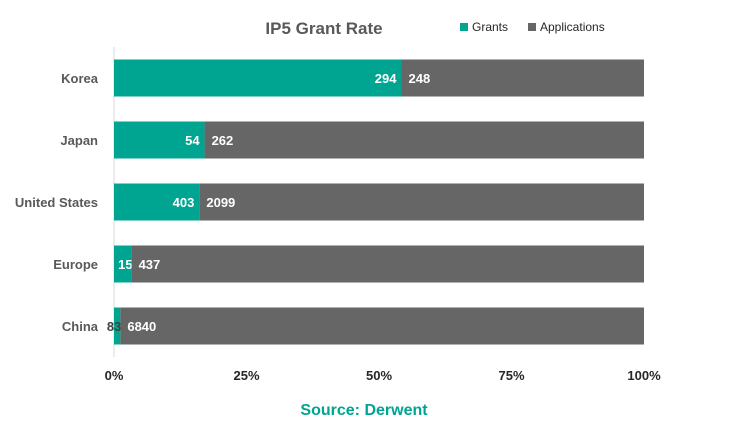 The width and height of the screenshot is (744, 446). I want to click on data-label-applications-europe: 437, so click(150, 264).